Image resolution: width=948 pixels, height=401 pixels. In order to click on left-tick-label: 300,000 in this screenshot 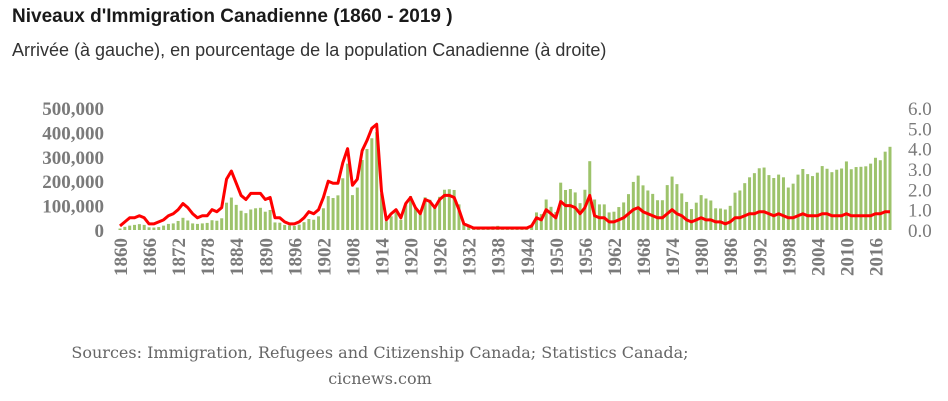, I will do `click(73, 158)`.